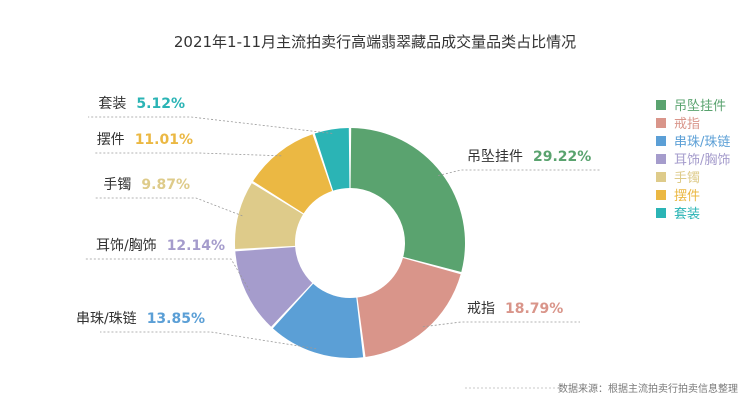 The width and height of the screenshot is (750, 403). I want to click on legend-label-bracelet: 手镯, so click(687, 178).